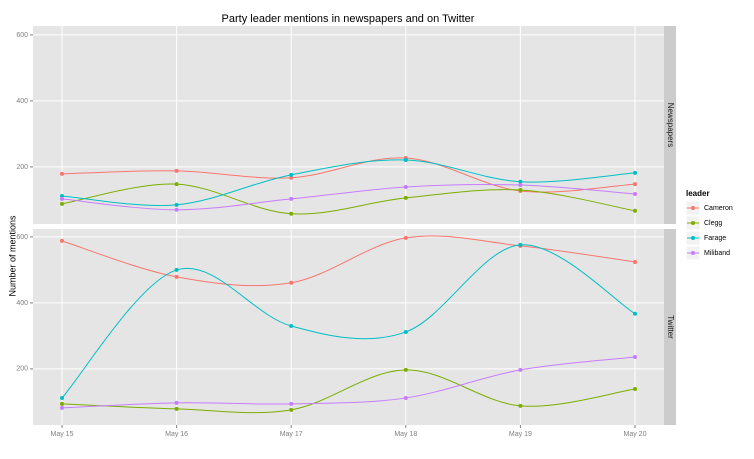  Describe the element at coordinates (698, 193) in the screenshot. I see `legend-title: leader` at that location.